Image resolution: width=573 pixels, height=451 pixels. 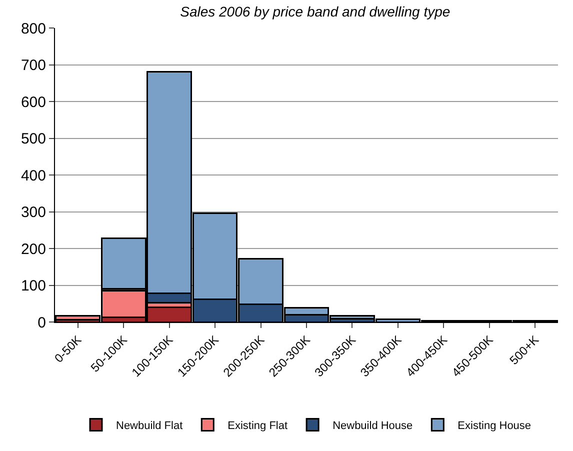 I want to click on legend-label: Existing House, so click(x=495, y=426).